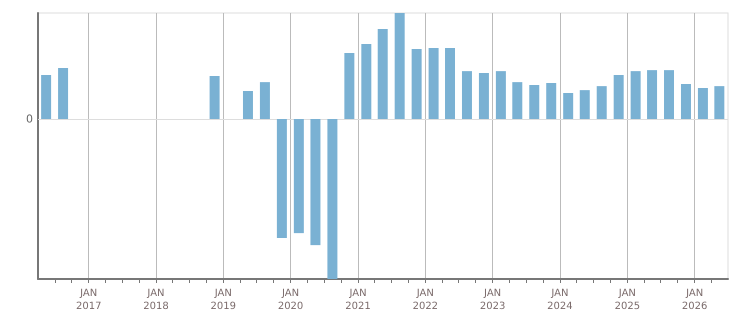 The width and height of the screenshot is (751, 313). Describe the element at coordinates (493, 300) in the screenshot. I see `x-tick-label: JAN 2023` at that location.